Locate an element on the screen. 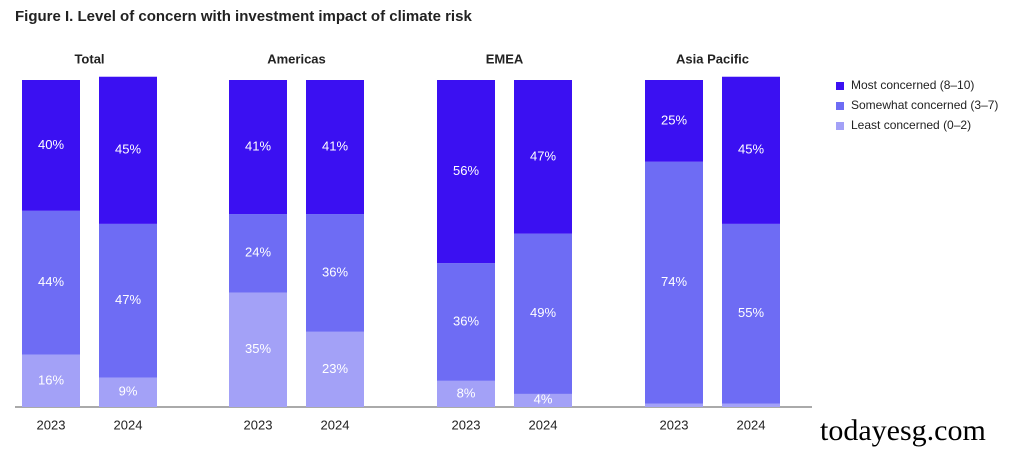 Image resolution: width=1024 pixels, height=456 pixels. legend-label: Most concerned (8–10) is located at coordinates (912, 85).